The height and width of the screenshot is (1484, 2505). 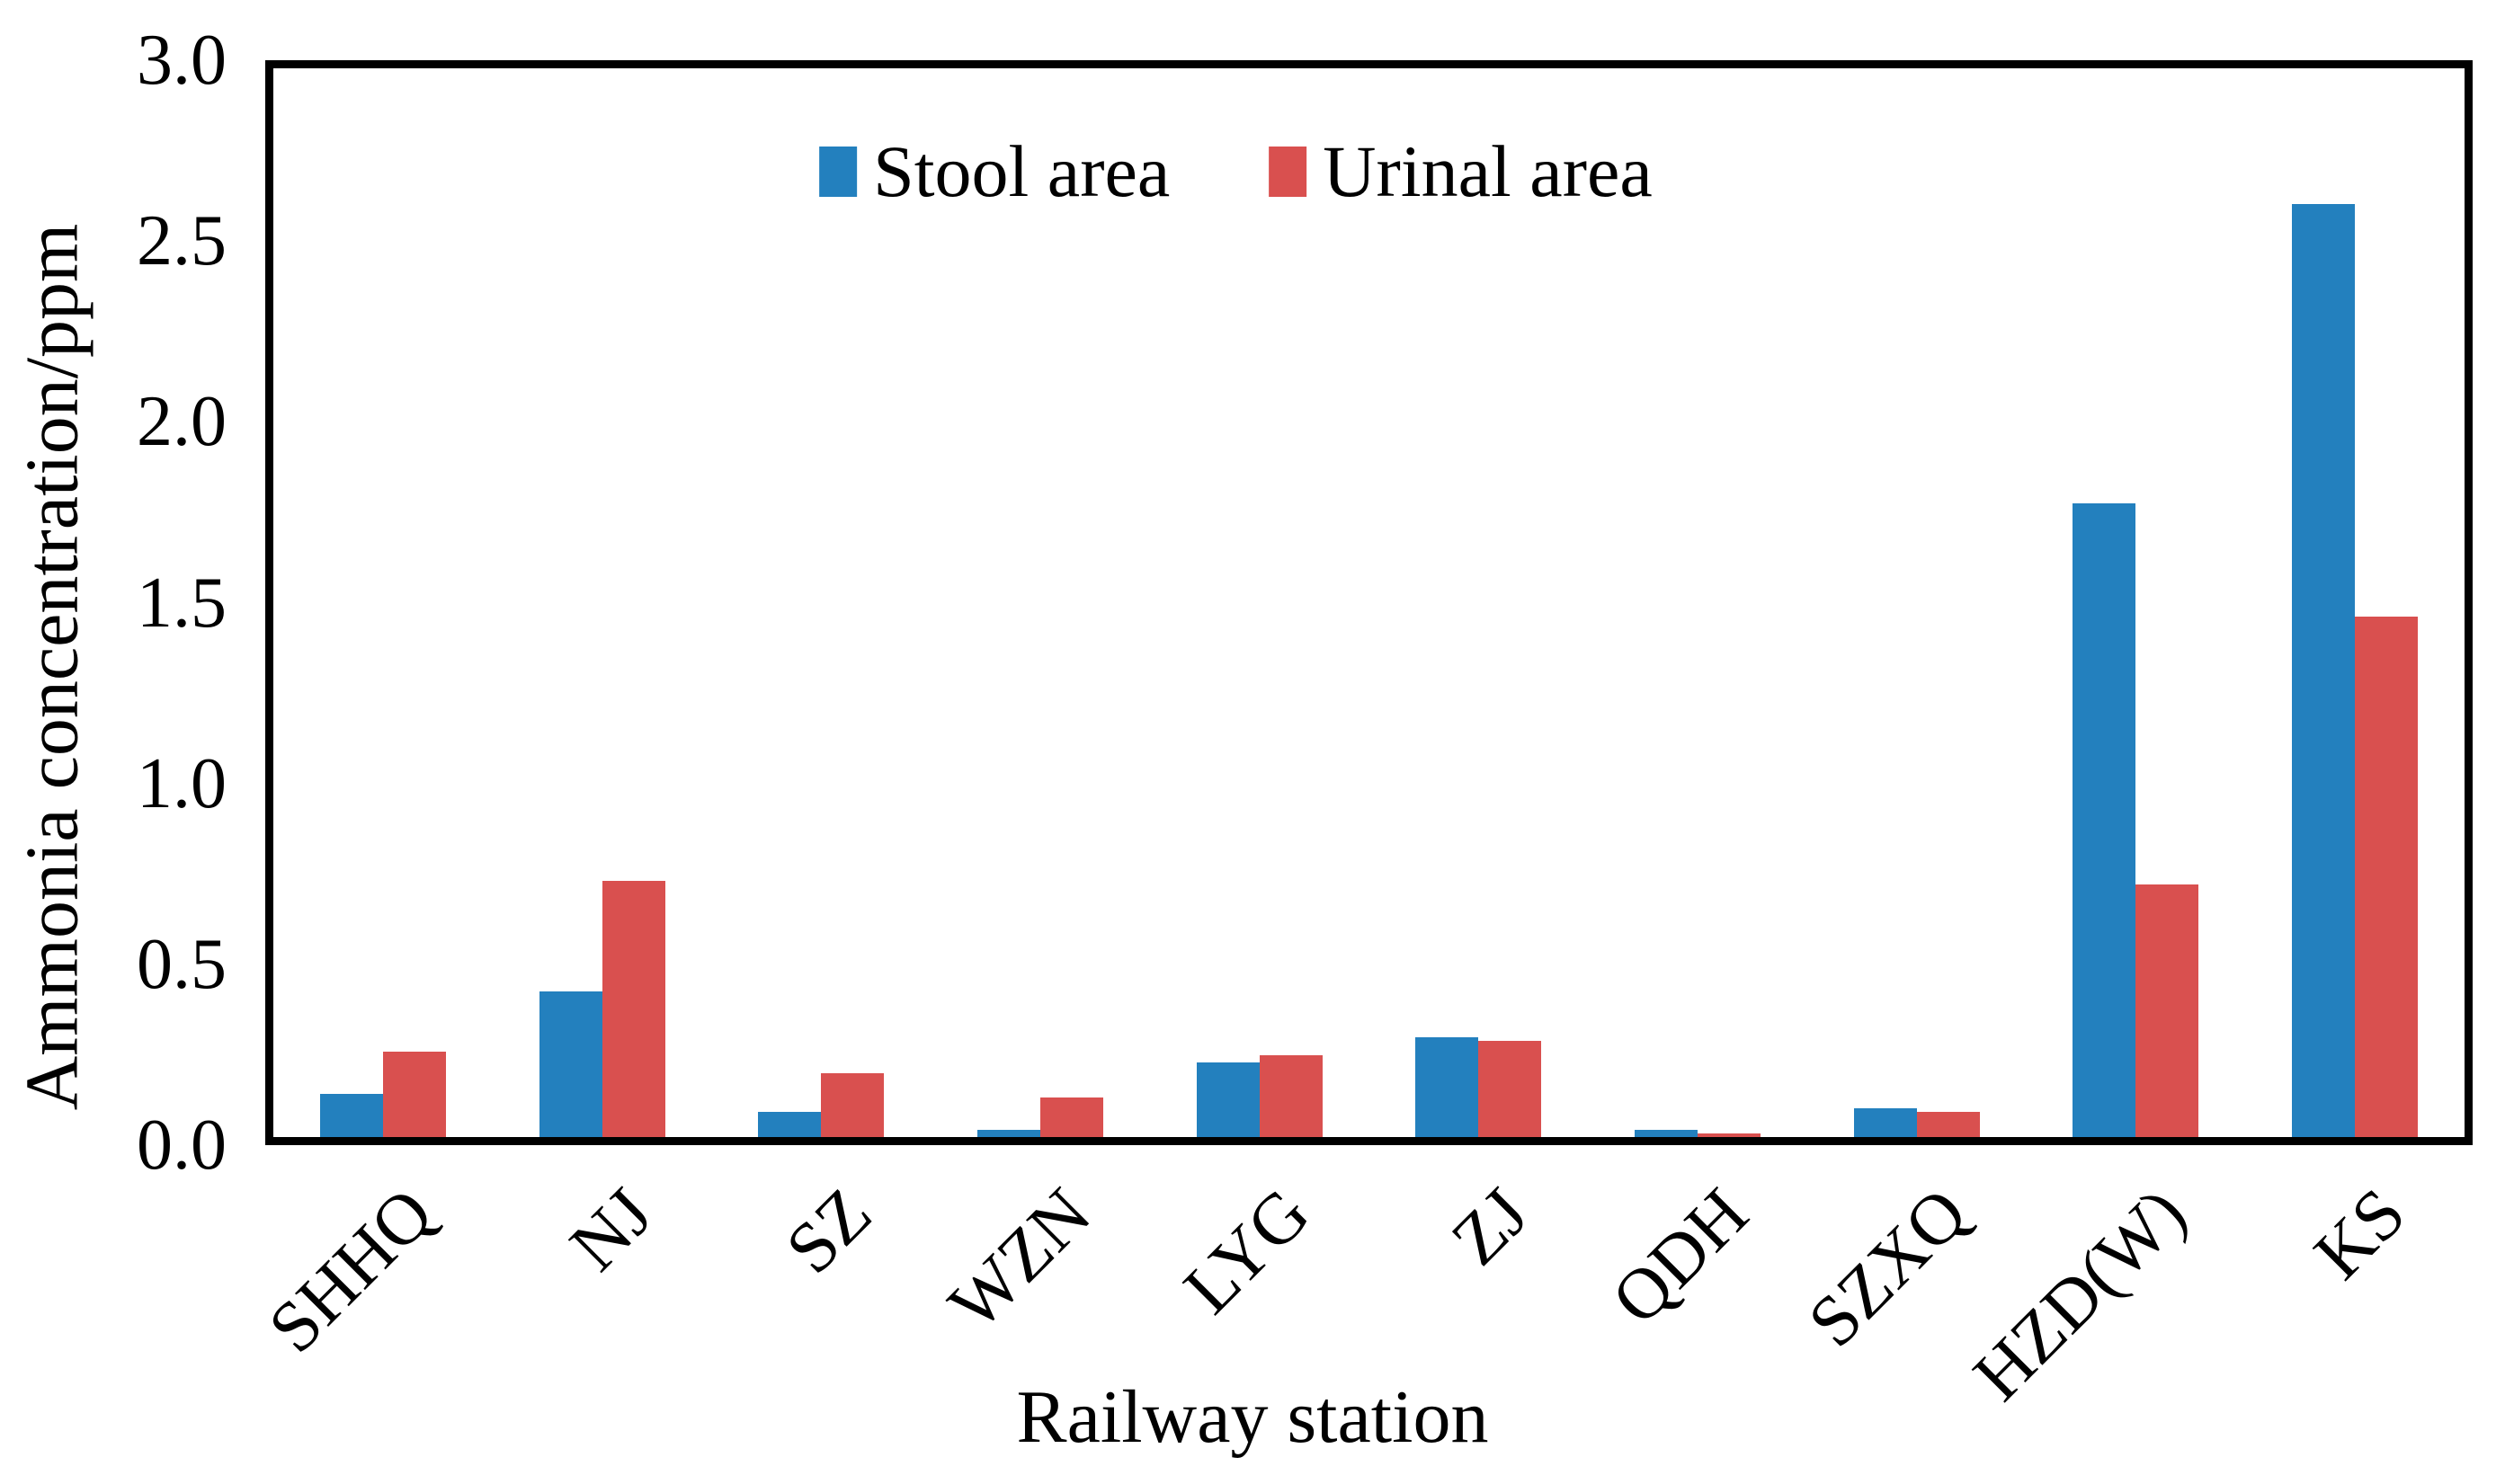 I want to click on x-tick-label: WZN, so click(x=1020, y=1259).